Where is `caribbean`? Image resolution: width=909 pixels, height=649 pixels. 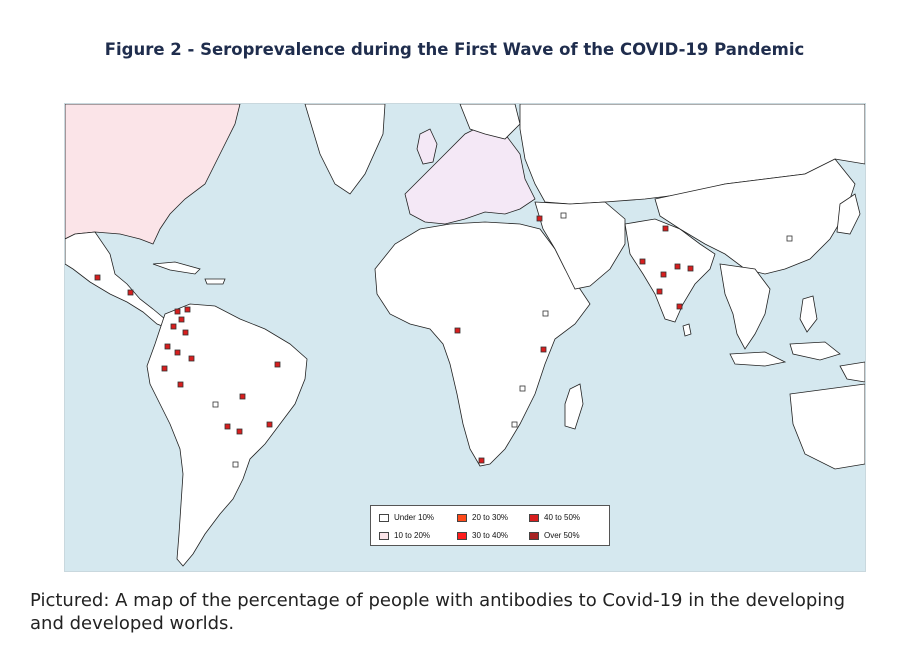
caribbean is located at coordinates (189, 273).